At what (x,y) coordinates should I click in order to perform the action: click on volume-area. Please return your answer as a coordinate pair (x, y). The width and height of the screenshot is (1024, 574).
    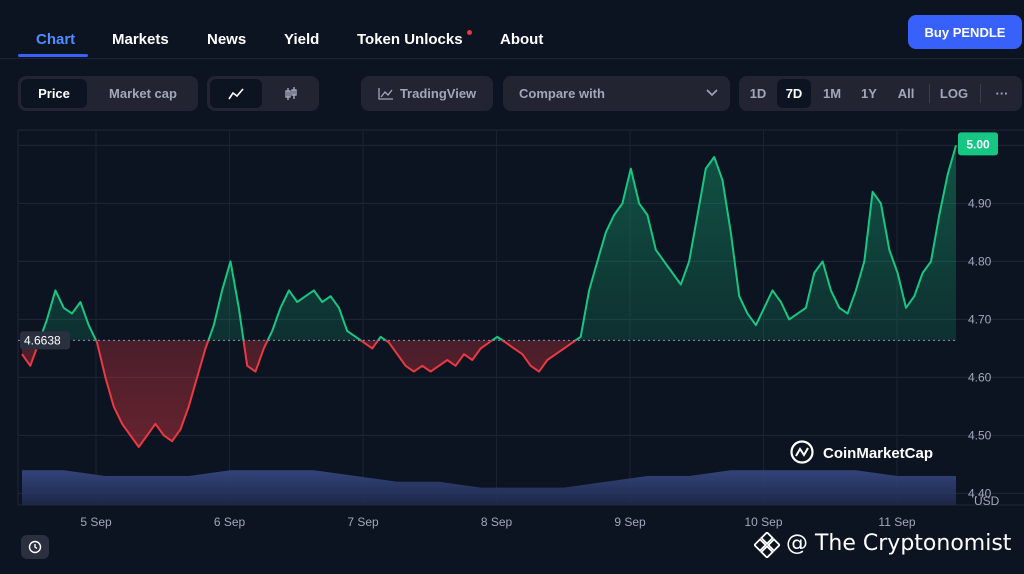
    Looking at the image, I should click on (489, 487).